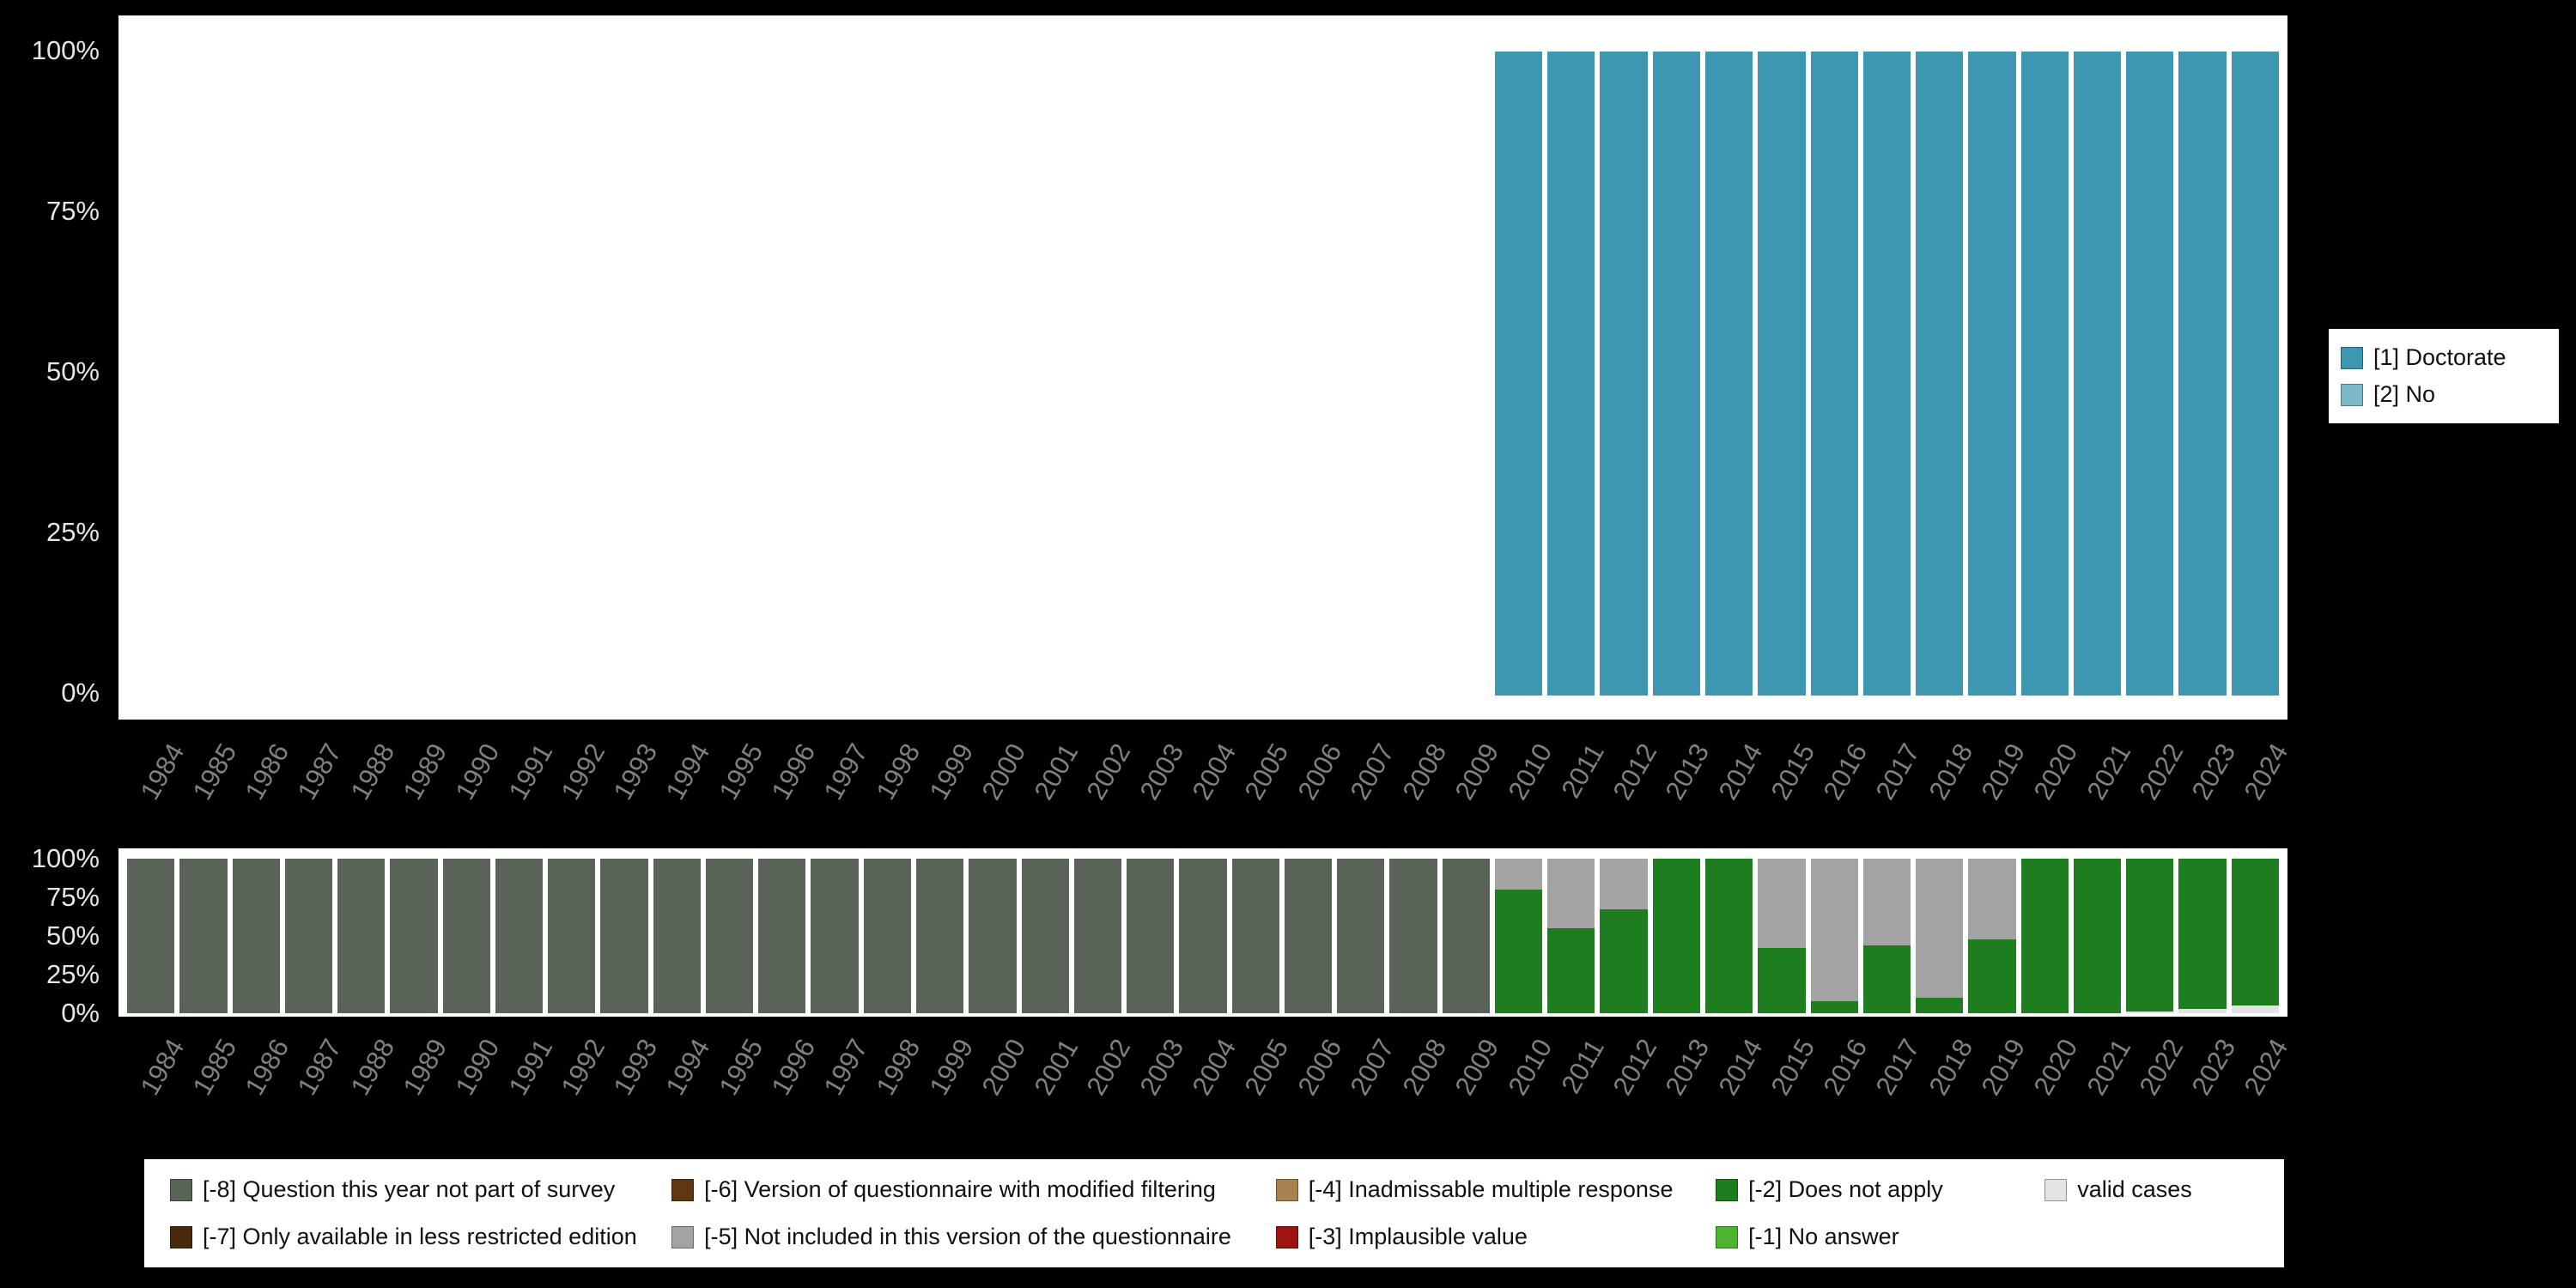 The height and width of the screenshot is (1288, 2576). Describe the element at coordinates (947, 784) in the screenshot. I see `x-tick: 1999` at that location.